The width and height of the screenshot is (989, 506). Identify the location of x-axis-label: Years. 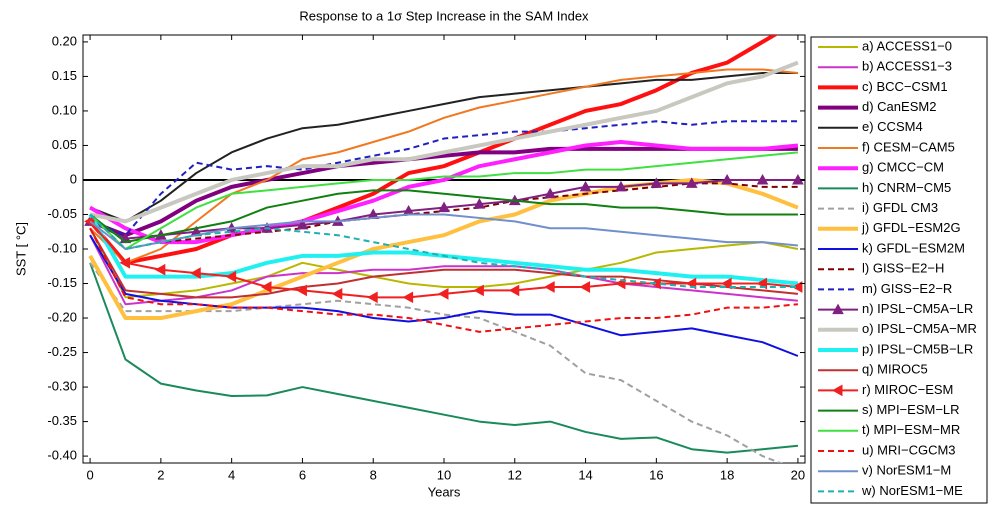
(444, 491).